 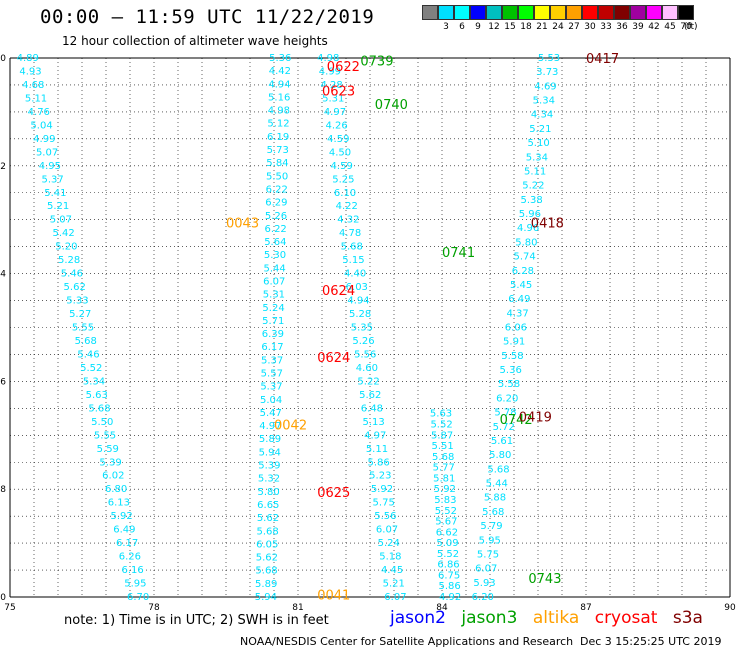 What do you see at coordinates (280, 71) in the screenshot?
I see `wave-height-value: 4.42` at bounding box center [280, 71].